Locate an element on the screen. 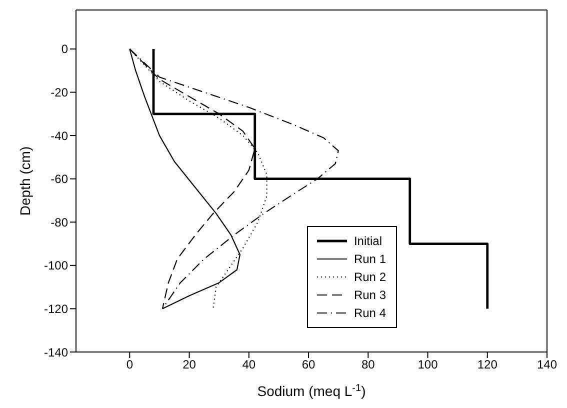 Image resolution: width=567 pixels, height=408 pixels. x-tick-label: 0 is located at coordinates (130, 365).